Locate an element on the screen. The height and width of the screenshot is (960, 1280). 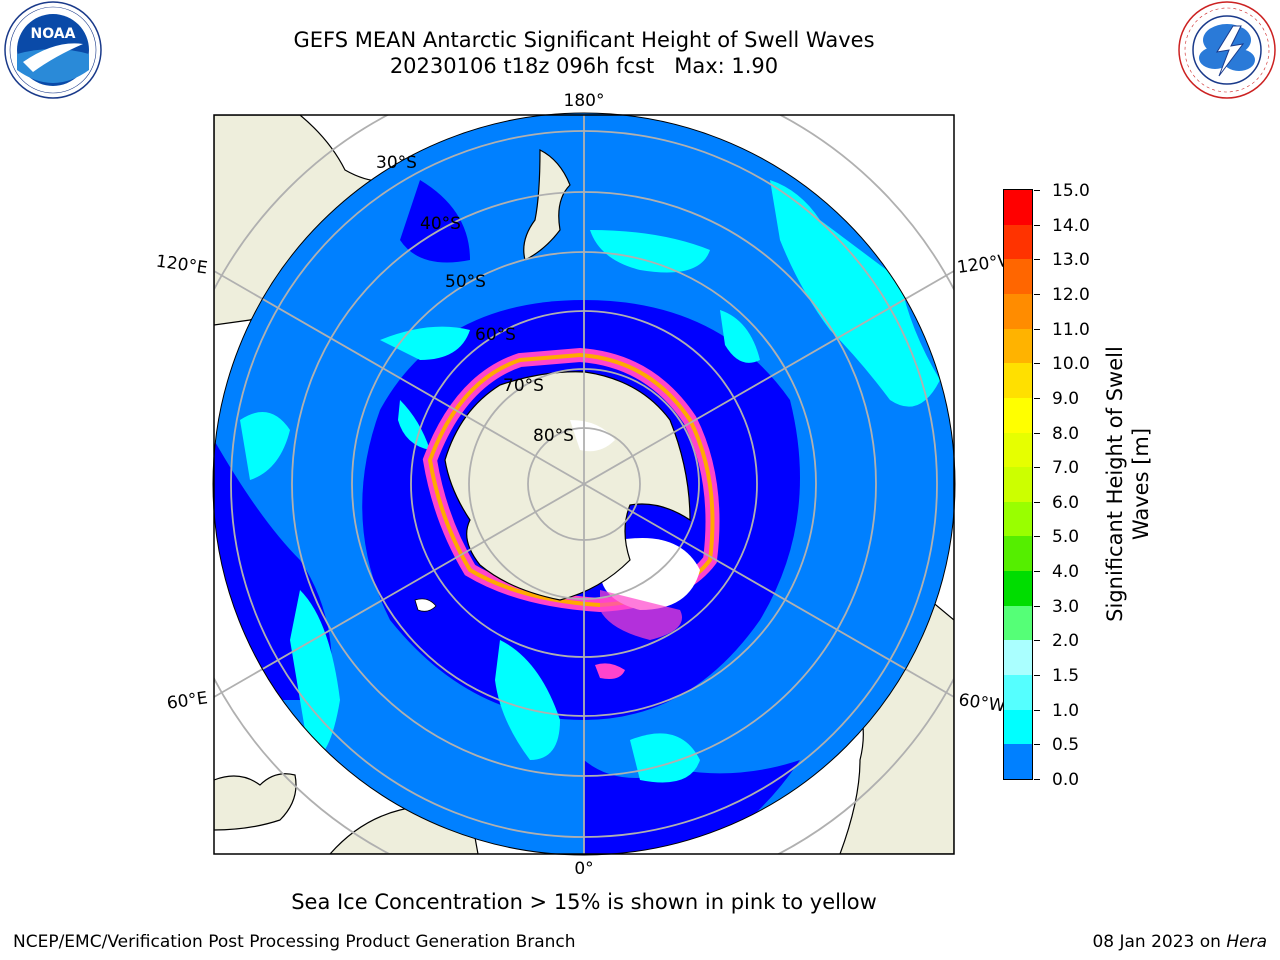
colorbar-tick: 13.0 is located at coordinates (1062, 260).